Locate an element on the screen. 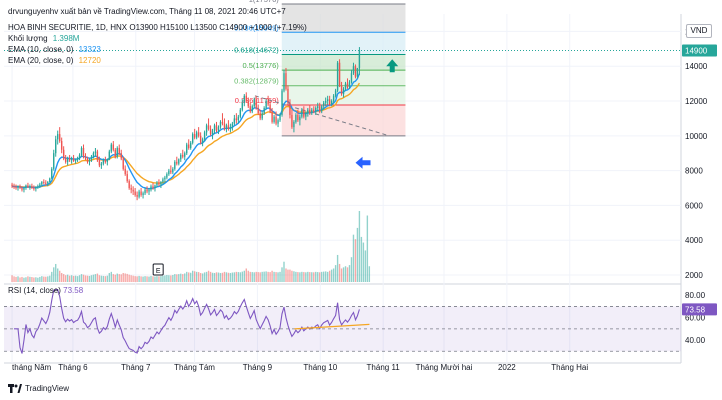  rsi-legend: RSI (14, close) 73.58 is located at coordinates (45, 290).